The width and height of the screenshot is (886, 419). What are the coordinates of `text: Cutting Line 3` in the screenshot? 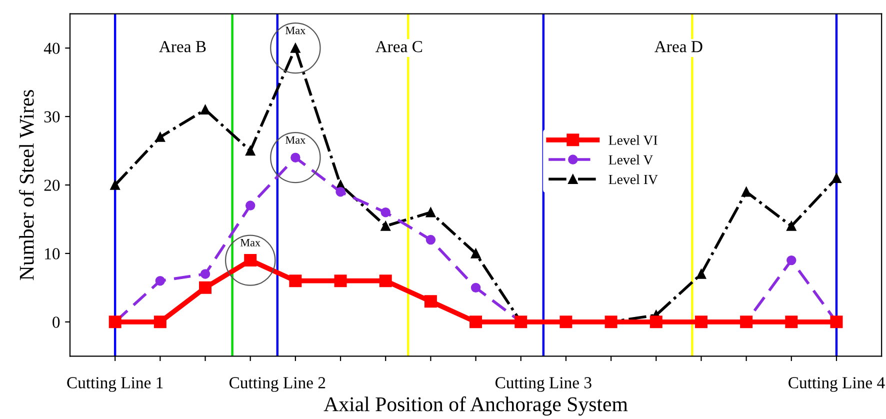 It's located at (543, 384).